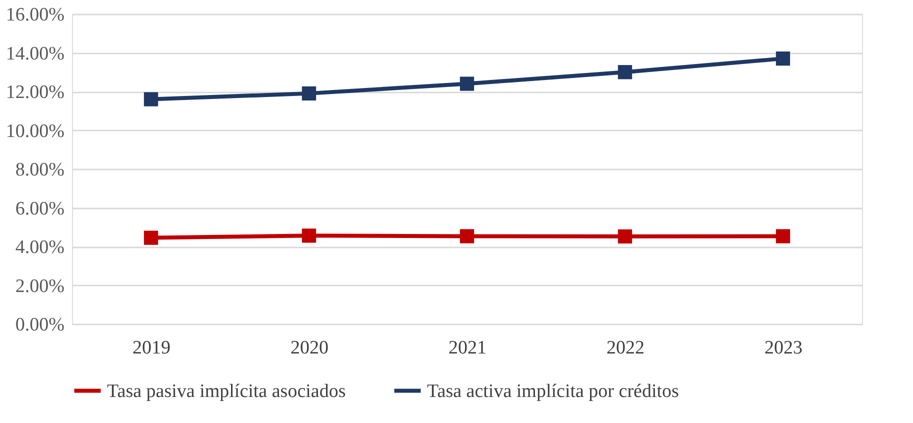  I want to click on x-tick-label: 2023, so click(783, 348).